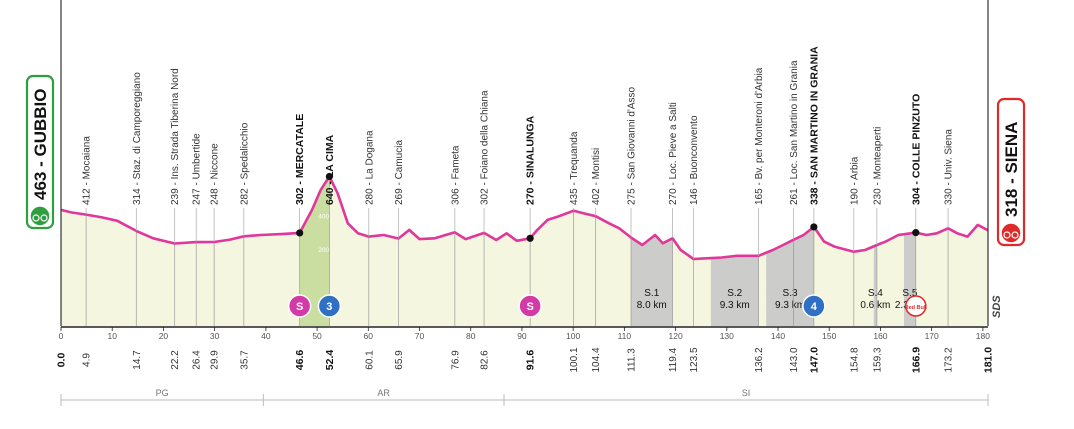 This screenshot has height=429, width=1074. What do you see at coordinates (596, 359) in the screenshot?
I see `distance-label: 104.4` at bounding box center [596, 359].